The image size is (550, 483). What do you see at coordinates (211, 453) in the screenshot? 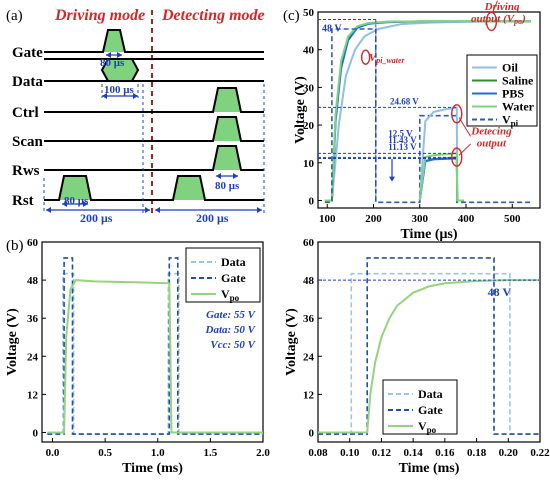
I see `x-tick-label: 1.5` at bounding box center [211, 453].